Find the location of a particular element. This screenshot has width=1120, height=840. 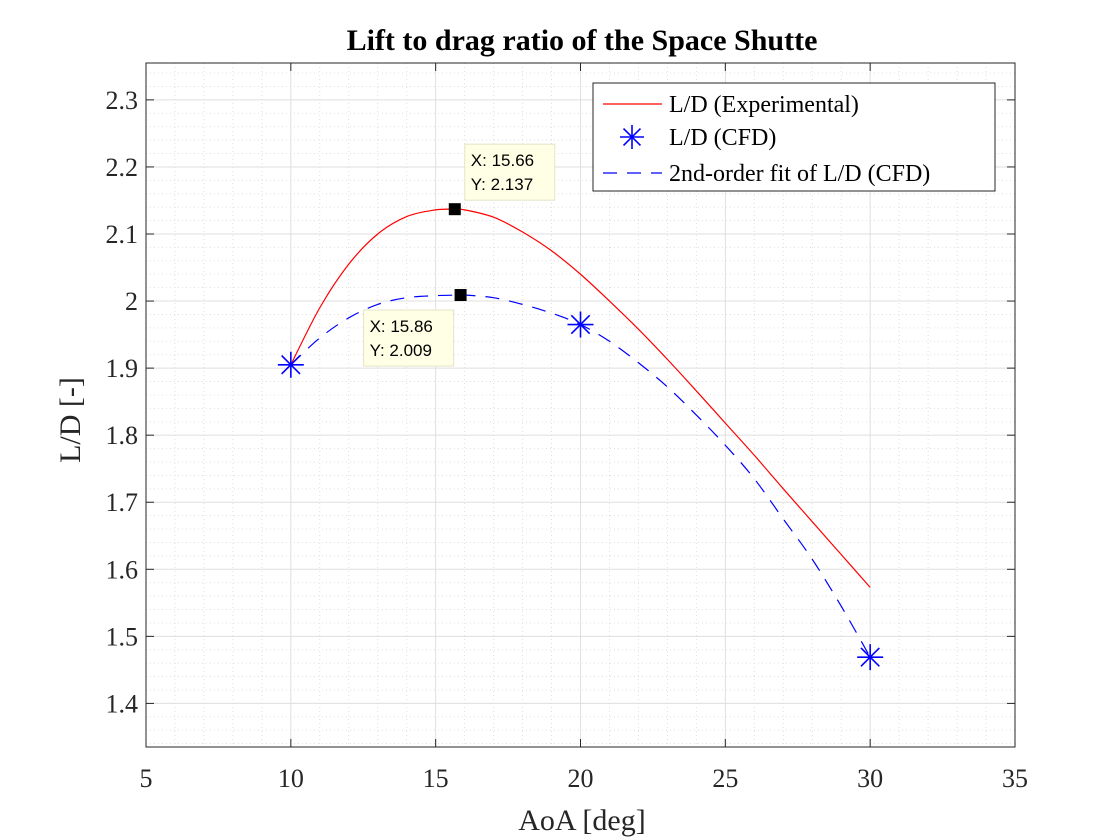

x-axis-label: AoA [deg] is located at coordinates (581, 820).